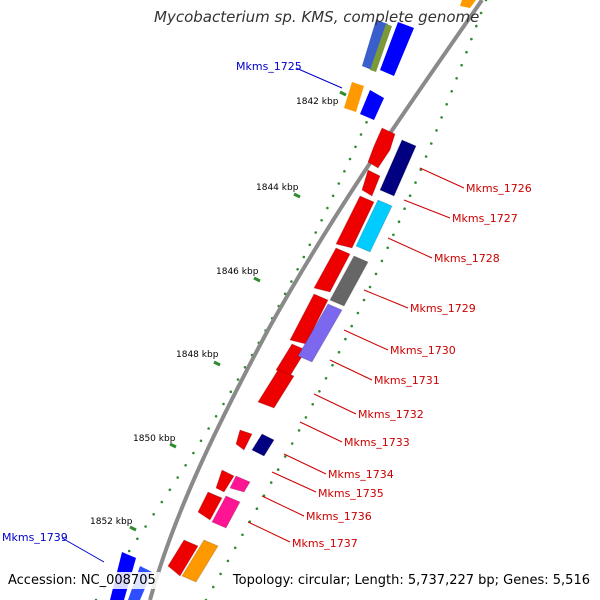  What do you see at coordinates (320, 333) in the screenshot?
I see `gene-arrow-slate` at bounding box center [320, 333].